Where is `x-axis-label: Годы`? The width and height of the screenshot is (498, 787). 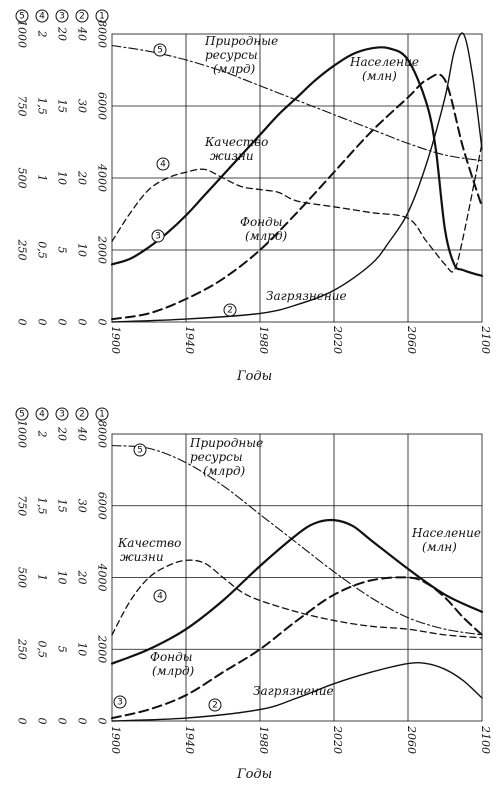
x-axis-label: Годы is located at coordinates (254, 774).